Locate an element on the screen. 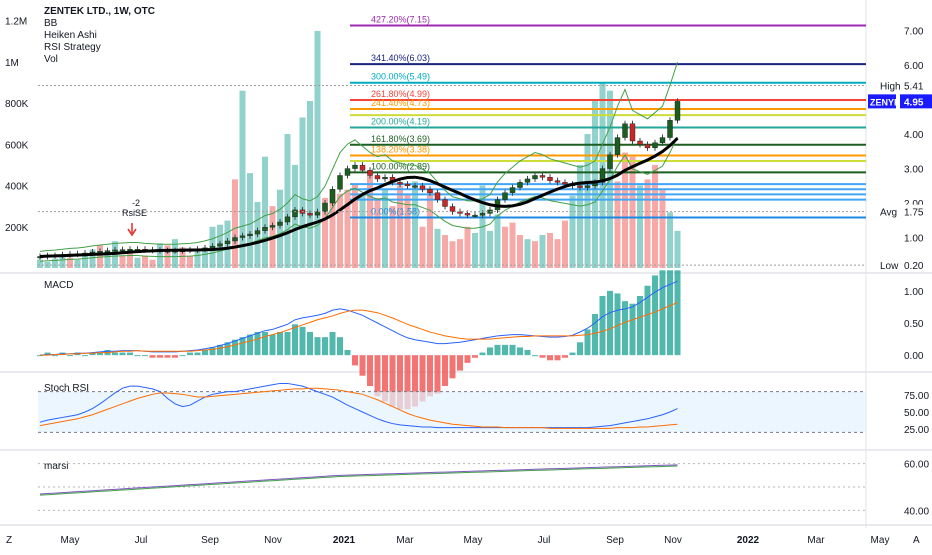 This screenshot has width=932, height=555. stoch-tick-label: 75.00 is located at coordinates (916, 396).